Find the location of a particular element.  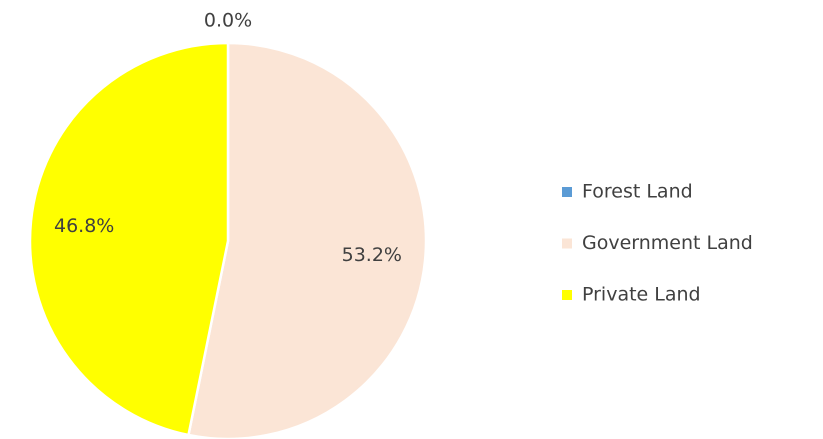

data-label: 53.2% is located at coordinates (372, 255).